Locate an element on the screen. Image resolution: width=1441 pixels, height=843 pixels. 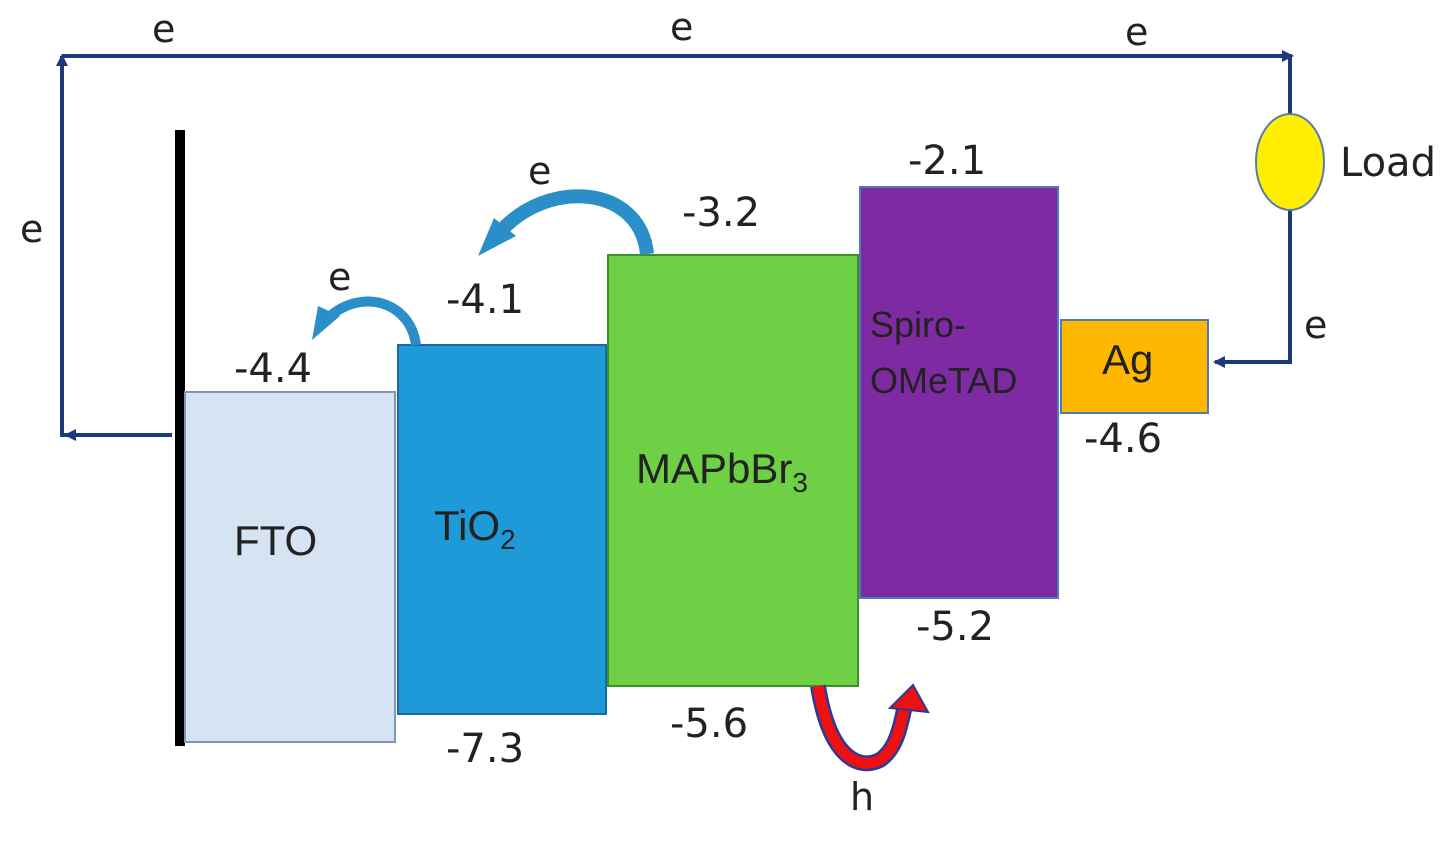
electron-transfer-arrow-tio2-to-fto is located at coordinates (366, 321).